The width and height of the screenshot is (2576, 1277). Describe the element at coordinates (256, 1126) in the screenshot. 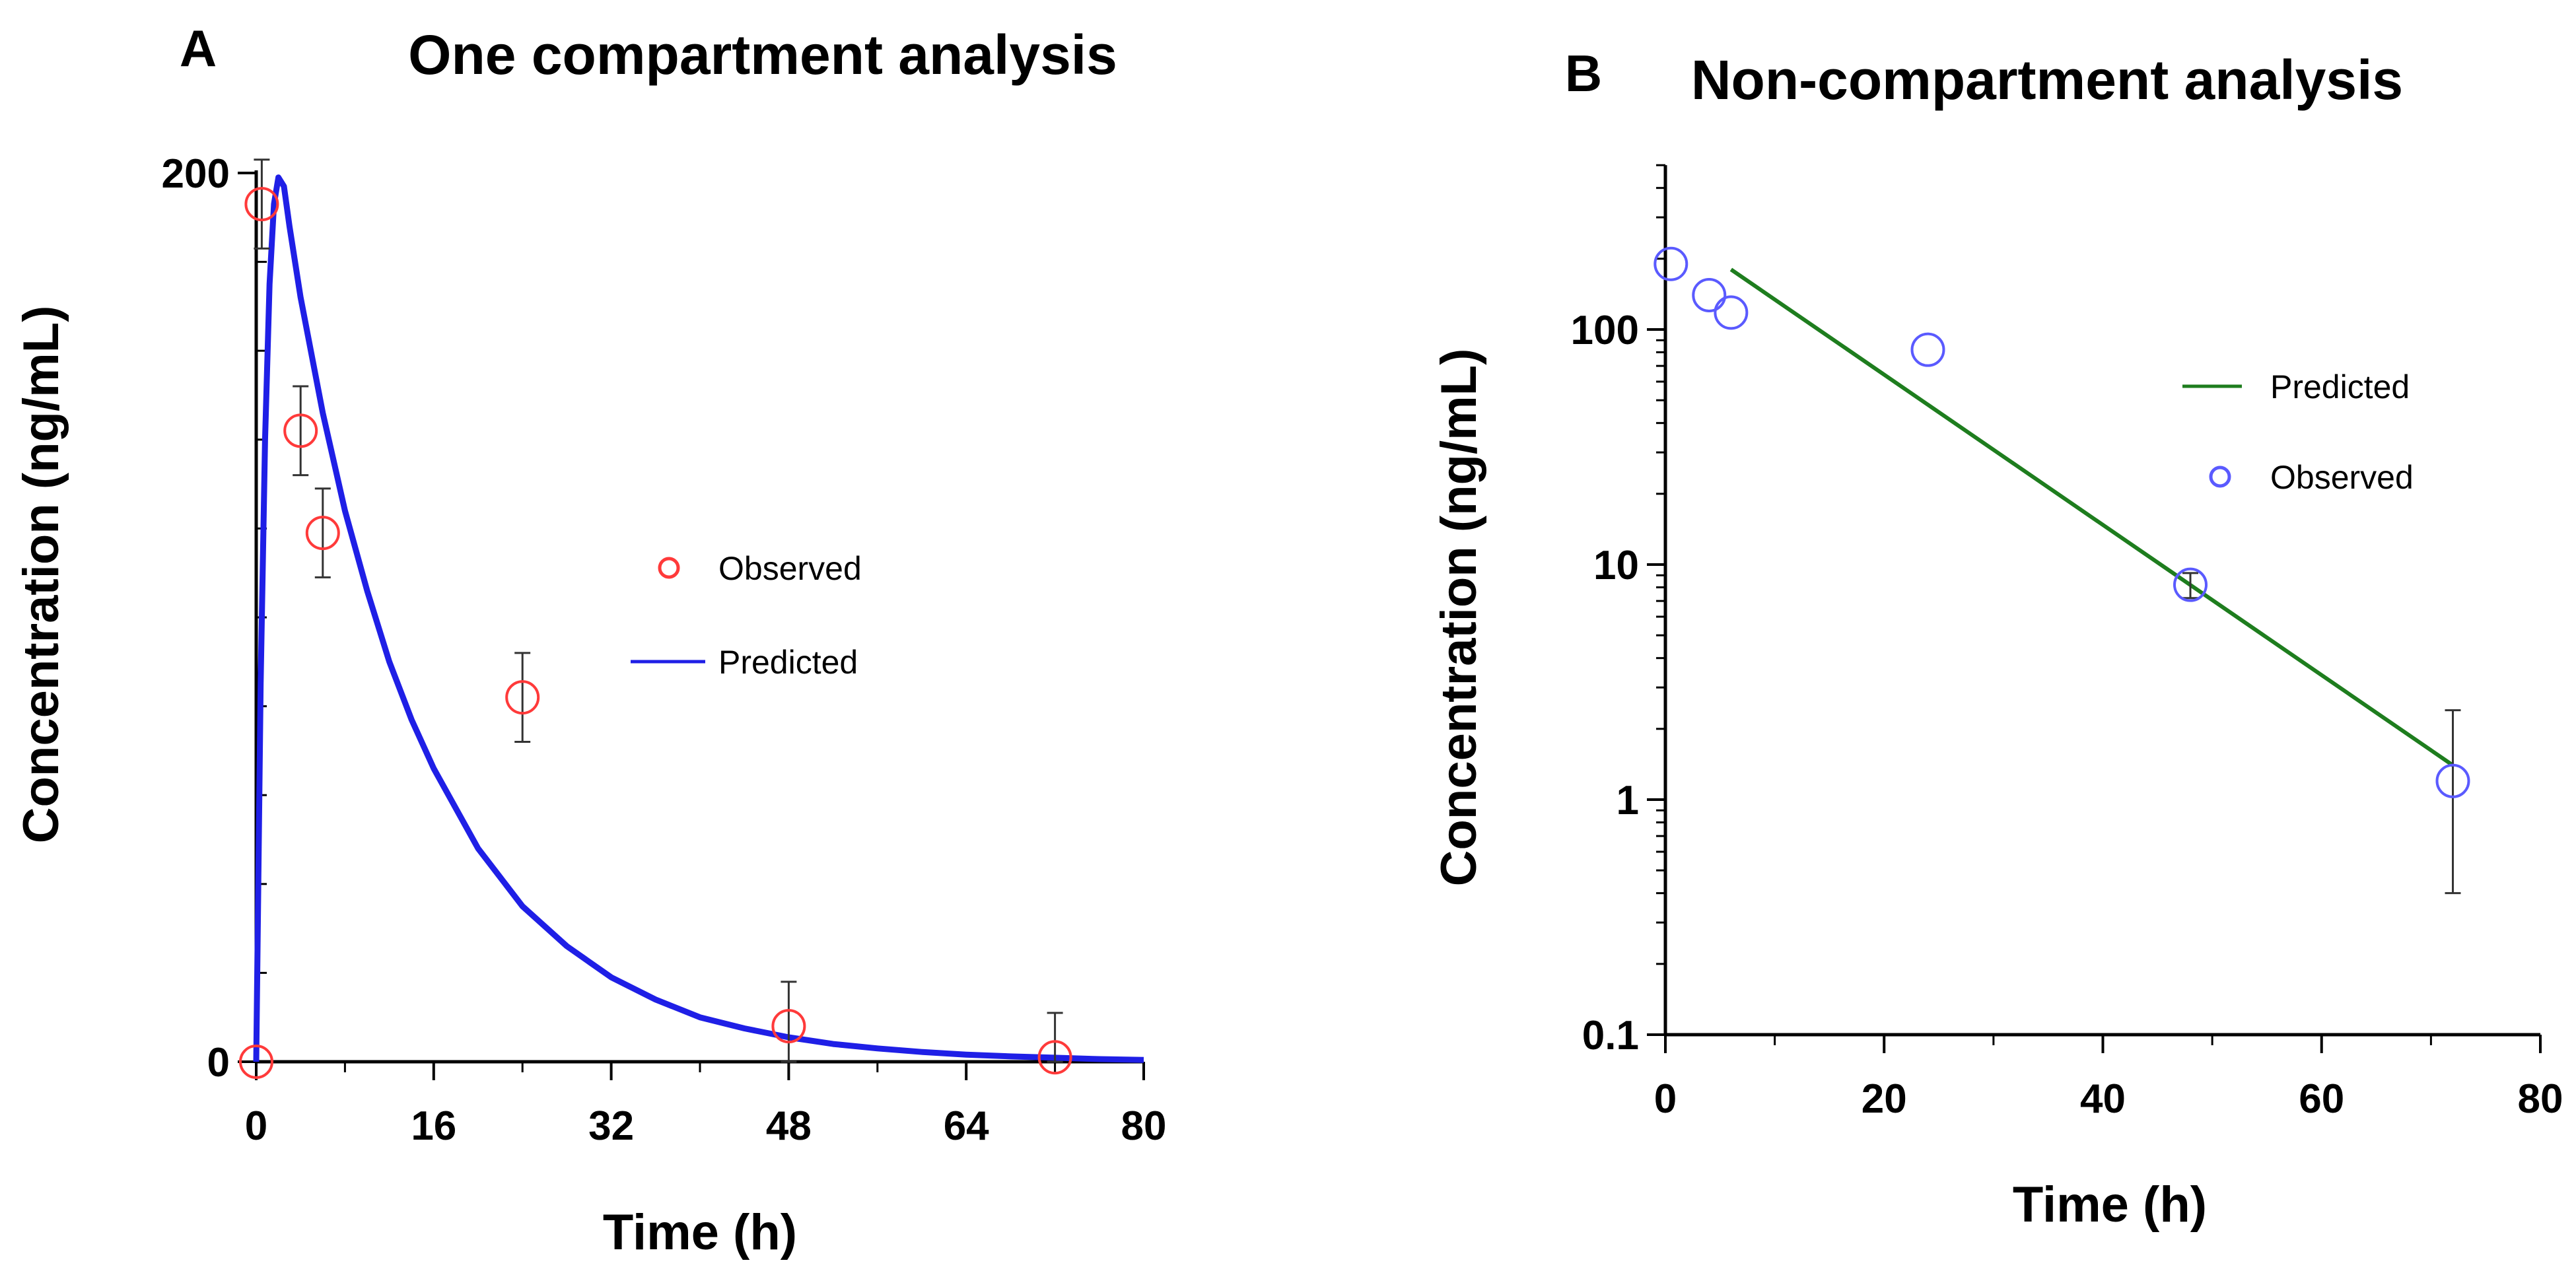

I see `panel-a-x-tick-label: 0` at that location.